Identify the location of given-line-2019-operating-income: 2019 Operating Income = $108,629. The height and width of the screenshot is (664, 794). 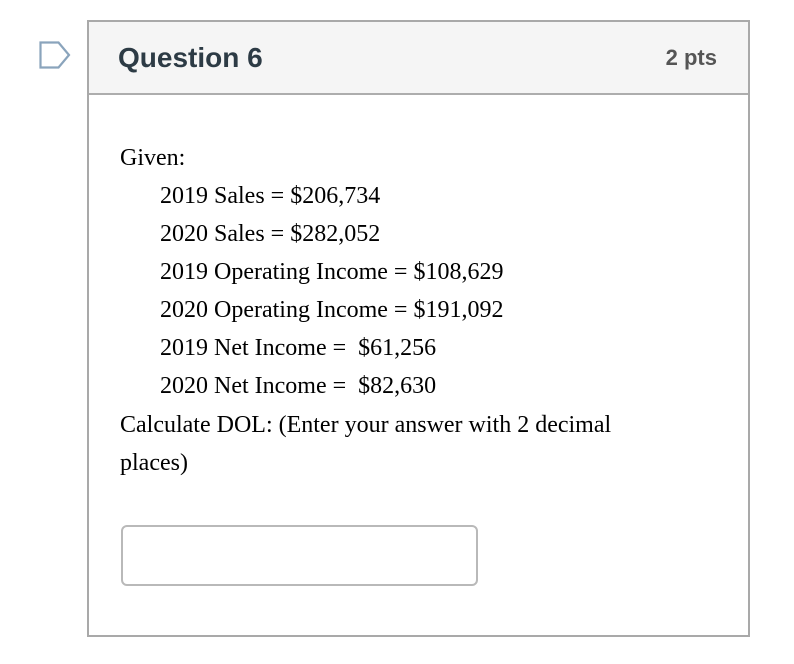
(332, 272).